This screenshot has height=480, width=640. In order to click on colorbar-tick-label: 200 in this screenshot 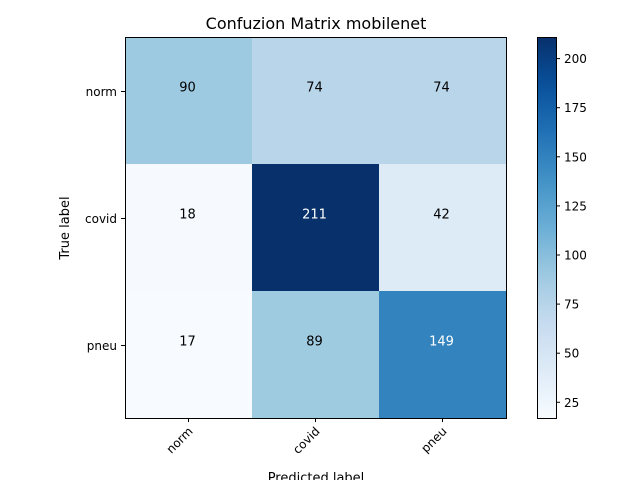, I will do `click(575, 59)`.